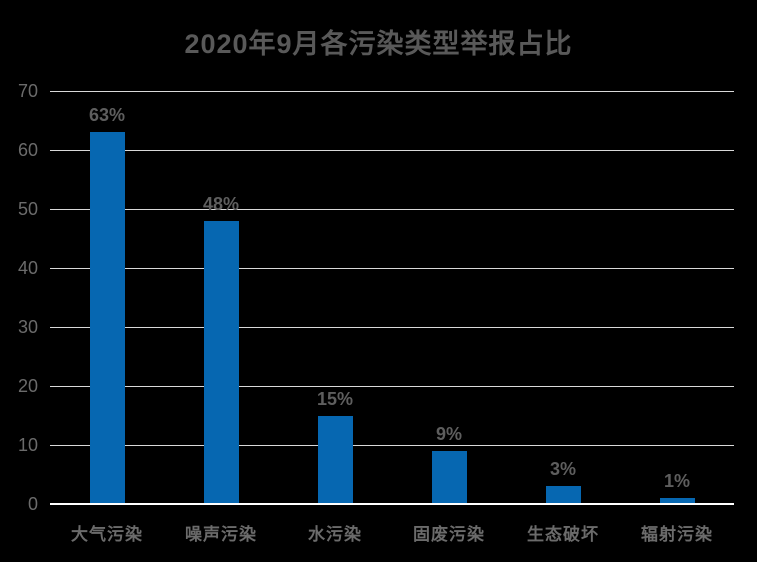  Describe the element at coordinates (32, 504) in the screenshot. I see `y-axis-tick-label: 0` at that location.